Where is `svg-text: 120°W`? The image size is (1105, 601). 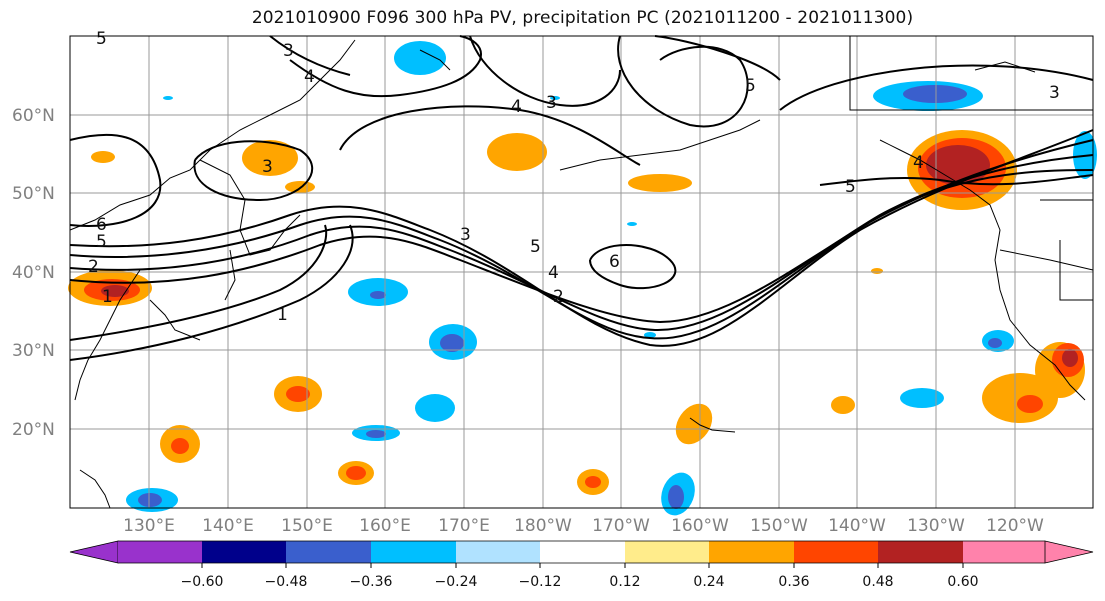 svg-text: 120°W is located at coordinates (1015, 526).